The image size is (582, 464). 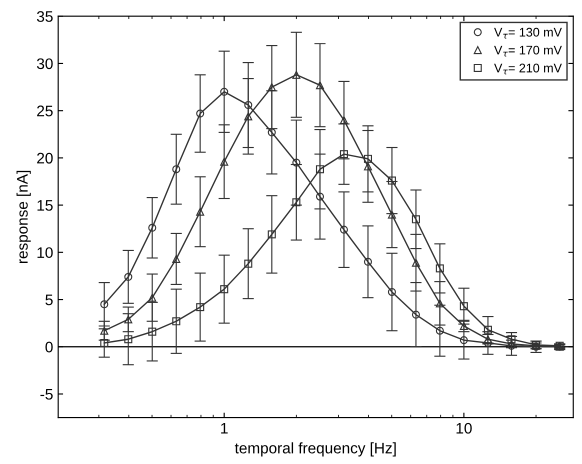 I want to click on y-tick-label: 30, so click(x=44, y=64).